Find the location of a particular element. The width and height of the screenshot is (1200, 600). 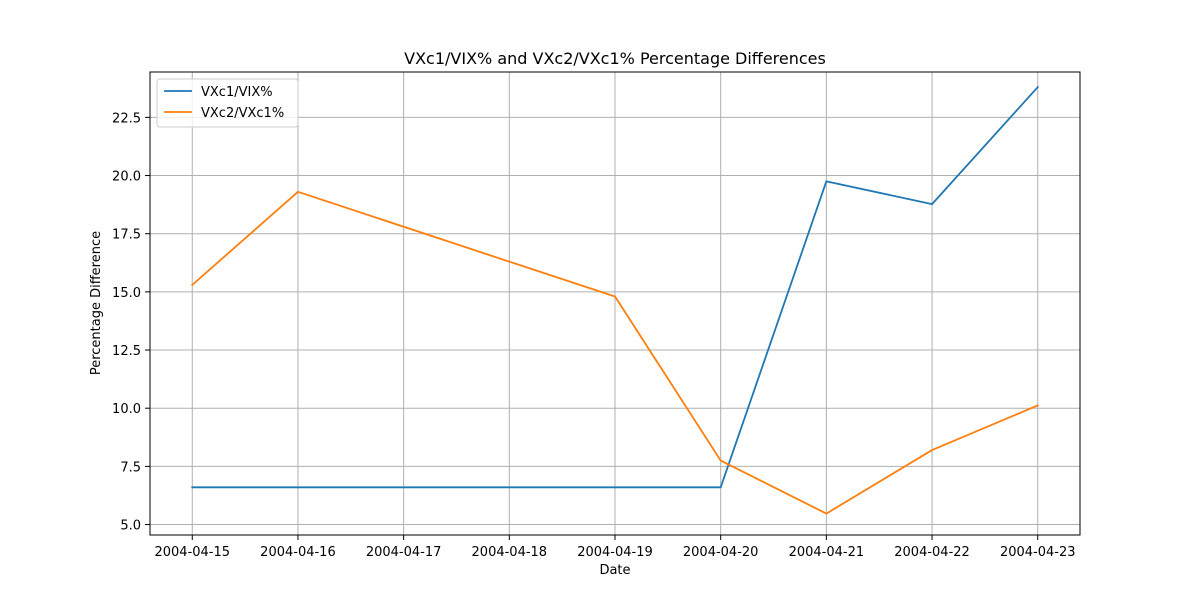

y-tick-label: 22.5 is located at coordinates (126, 118).